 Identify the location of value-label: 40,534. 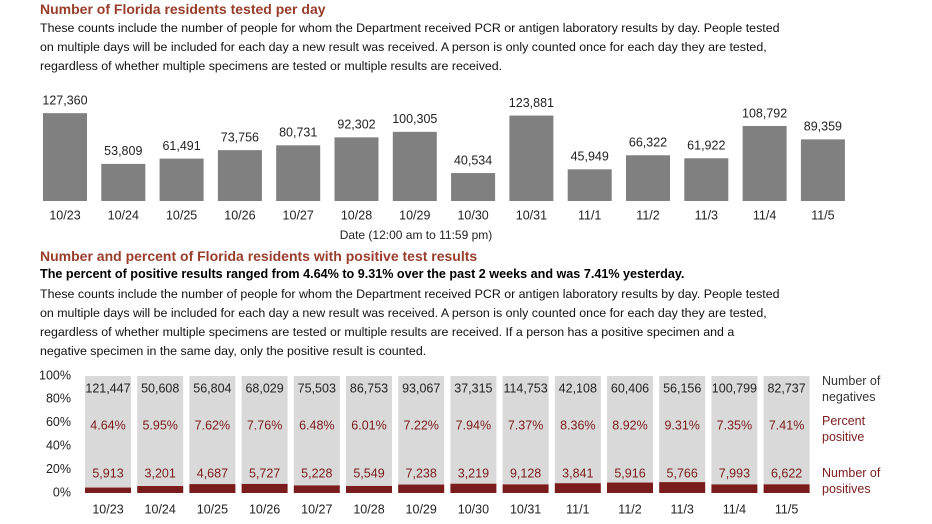
(473, 160).